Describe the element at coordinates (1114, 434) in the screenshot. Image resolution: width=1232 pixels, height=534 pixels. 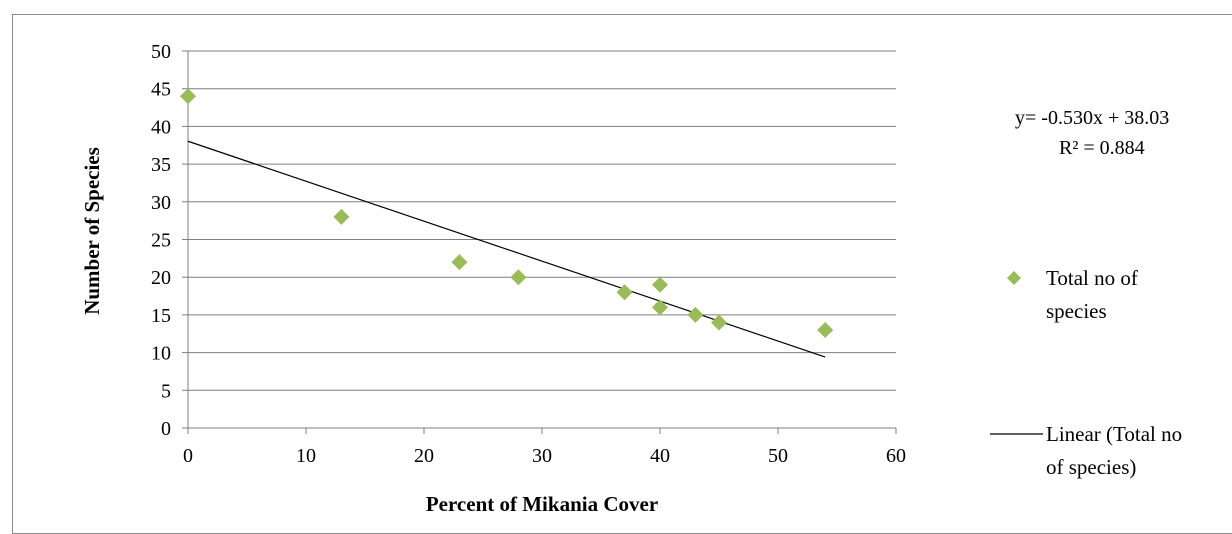
I see `legend-label-trendline: Linear (Total no` at that location.